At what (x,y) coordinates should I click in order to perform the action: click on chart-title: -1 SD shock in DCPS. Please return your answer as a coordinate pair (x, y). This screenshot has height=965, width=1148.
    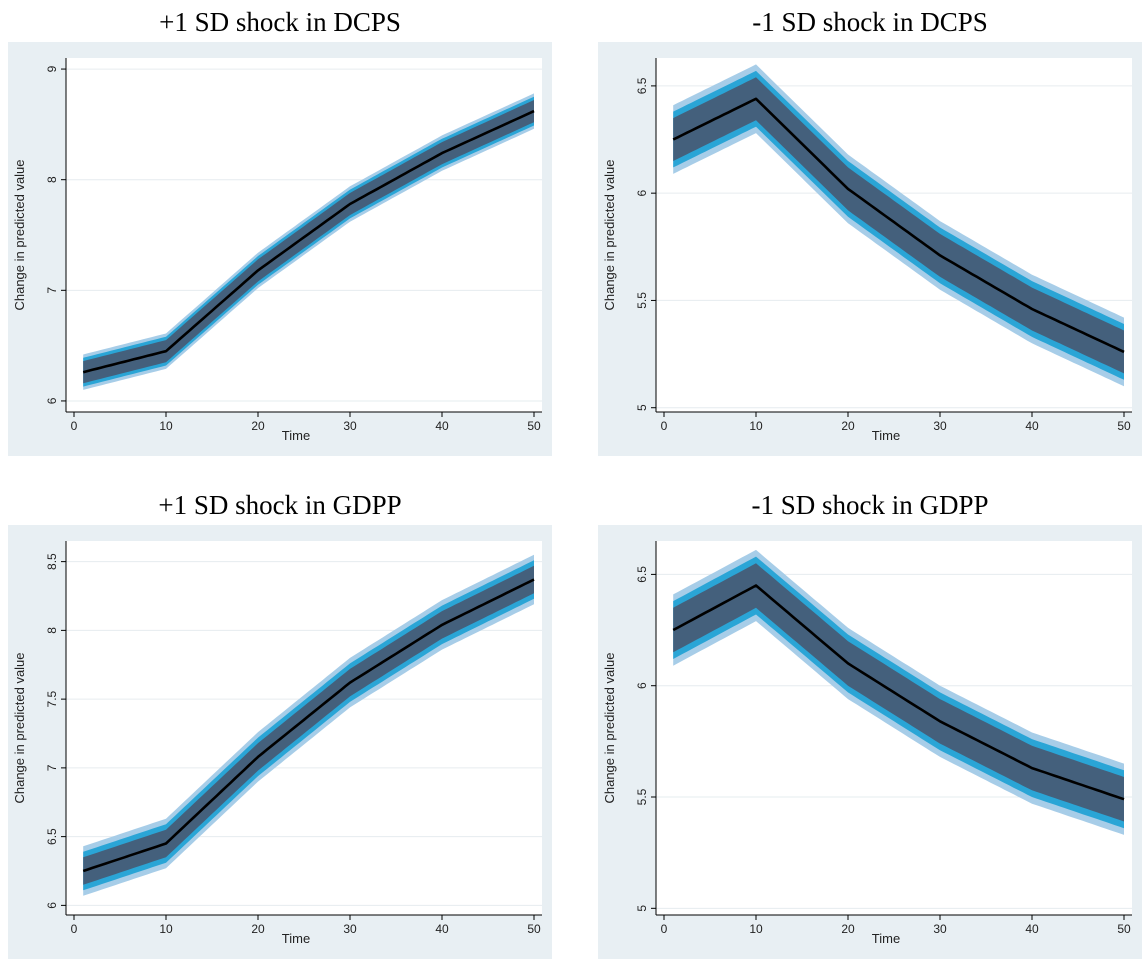
    Looking at the image, I should click on (870, 22).